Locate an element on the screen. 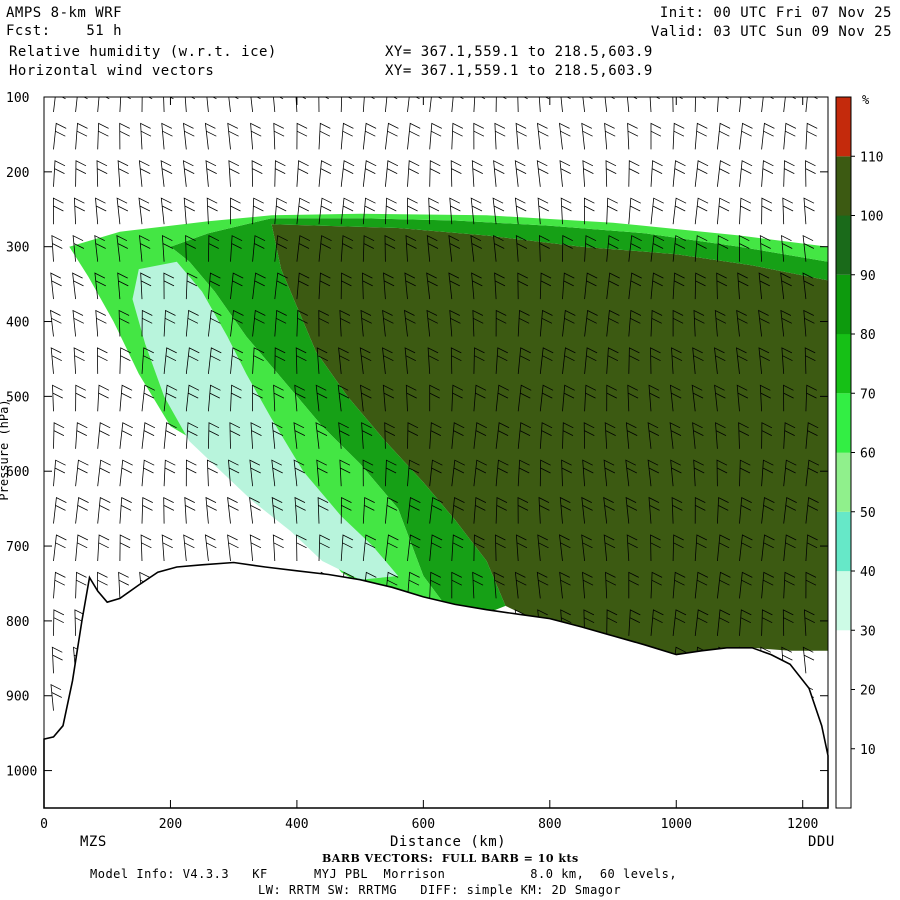 This screenshot has width=900, height=900. colorbar-unit: % is located at coordinates (866, 100).